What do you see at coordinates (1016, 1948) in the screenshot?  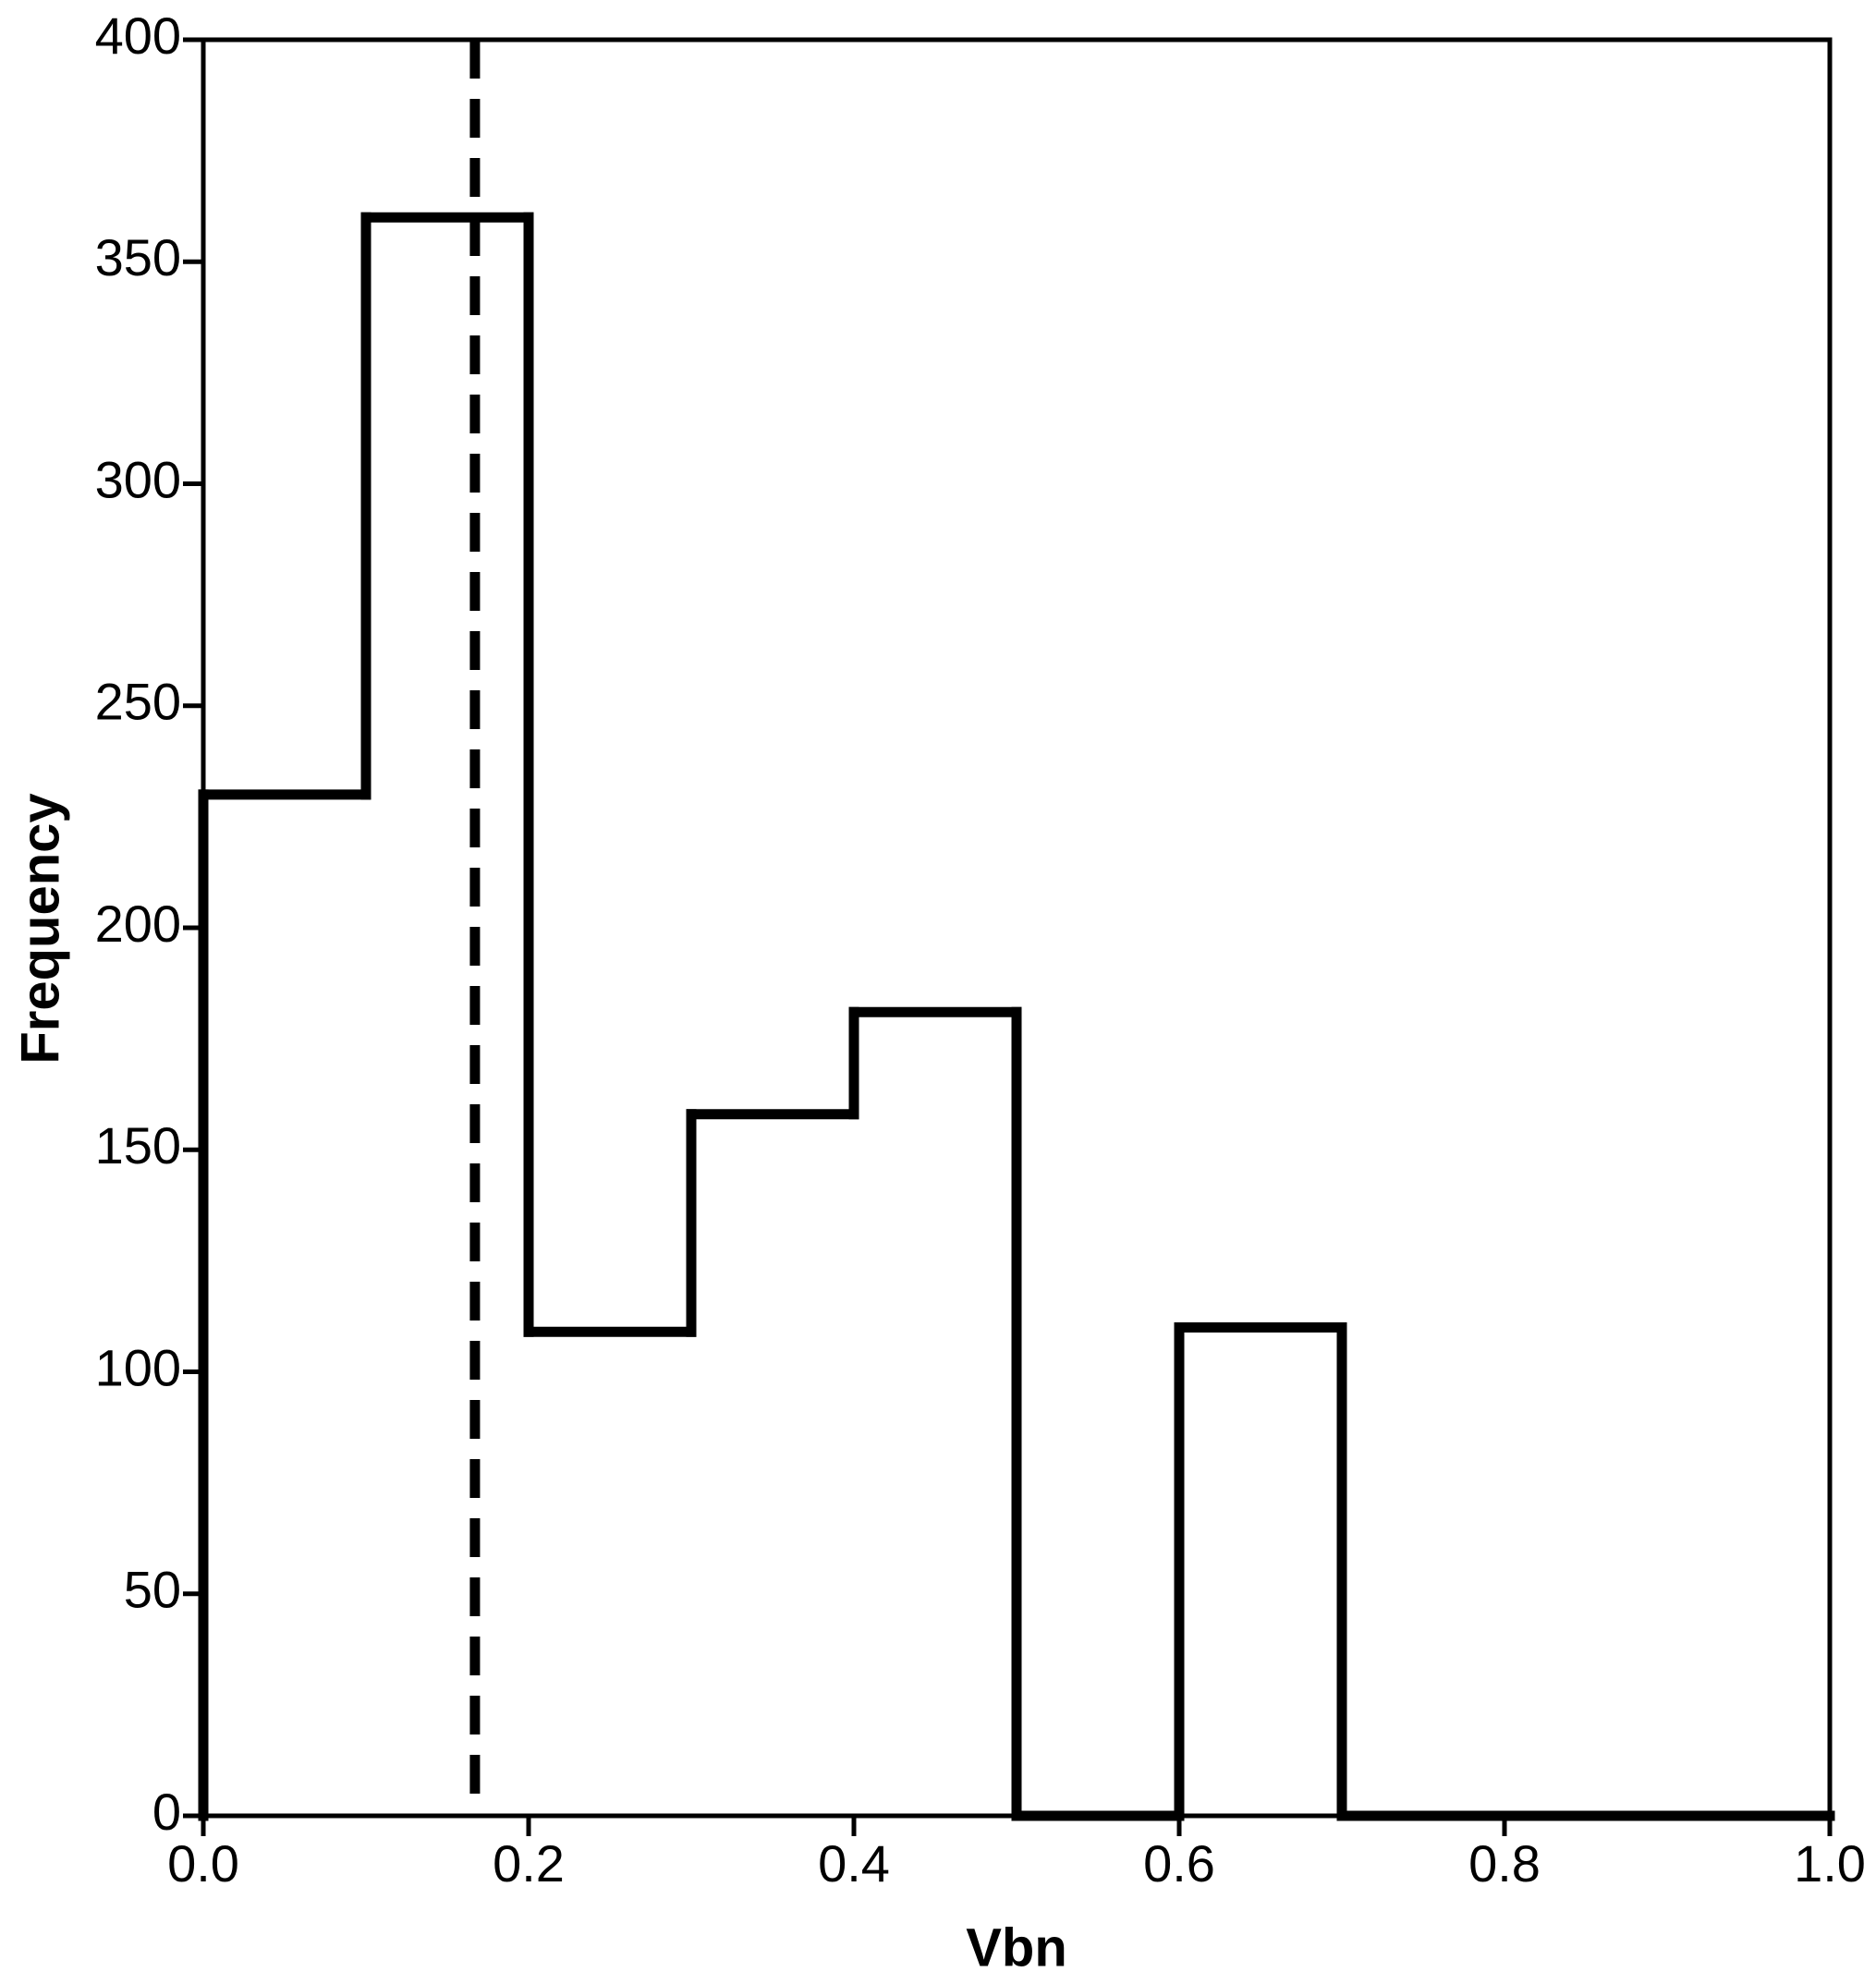 I see `x-axis-title: Vbn` at bounding box center [1016, 1948].